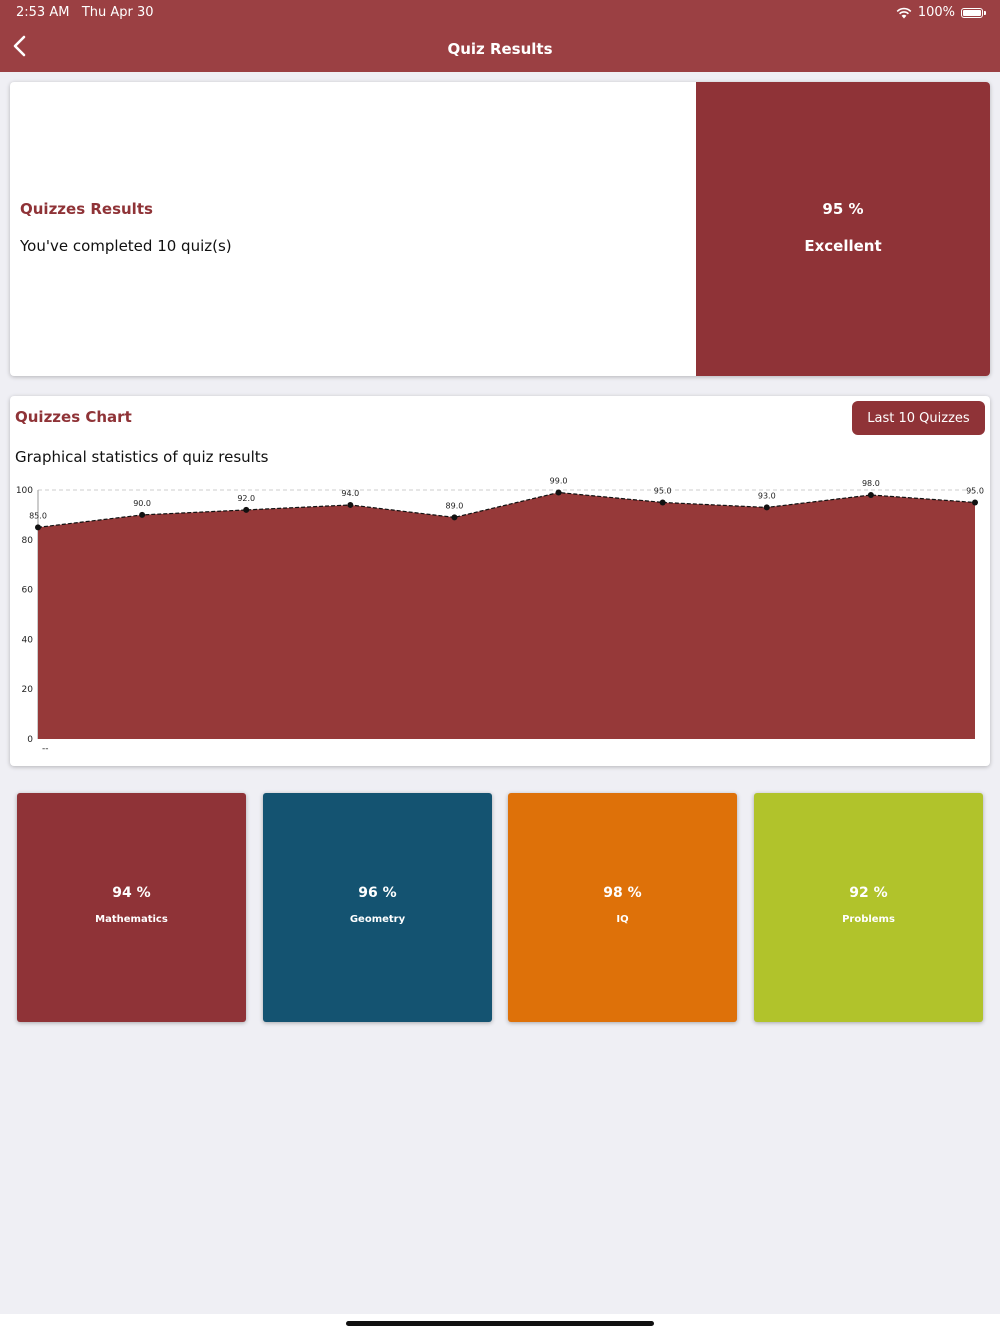 The image size is (1000, 1334). What do you see at coordinates (45, 749) in the screenshot?
I see `chart-legend: --` at bounding box center [45, 749].